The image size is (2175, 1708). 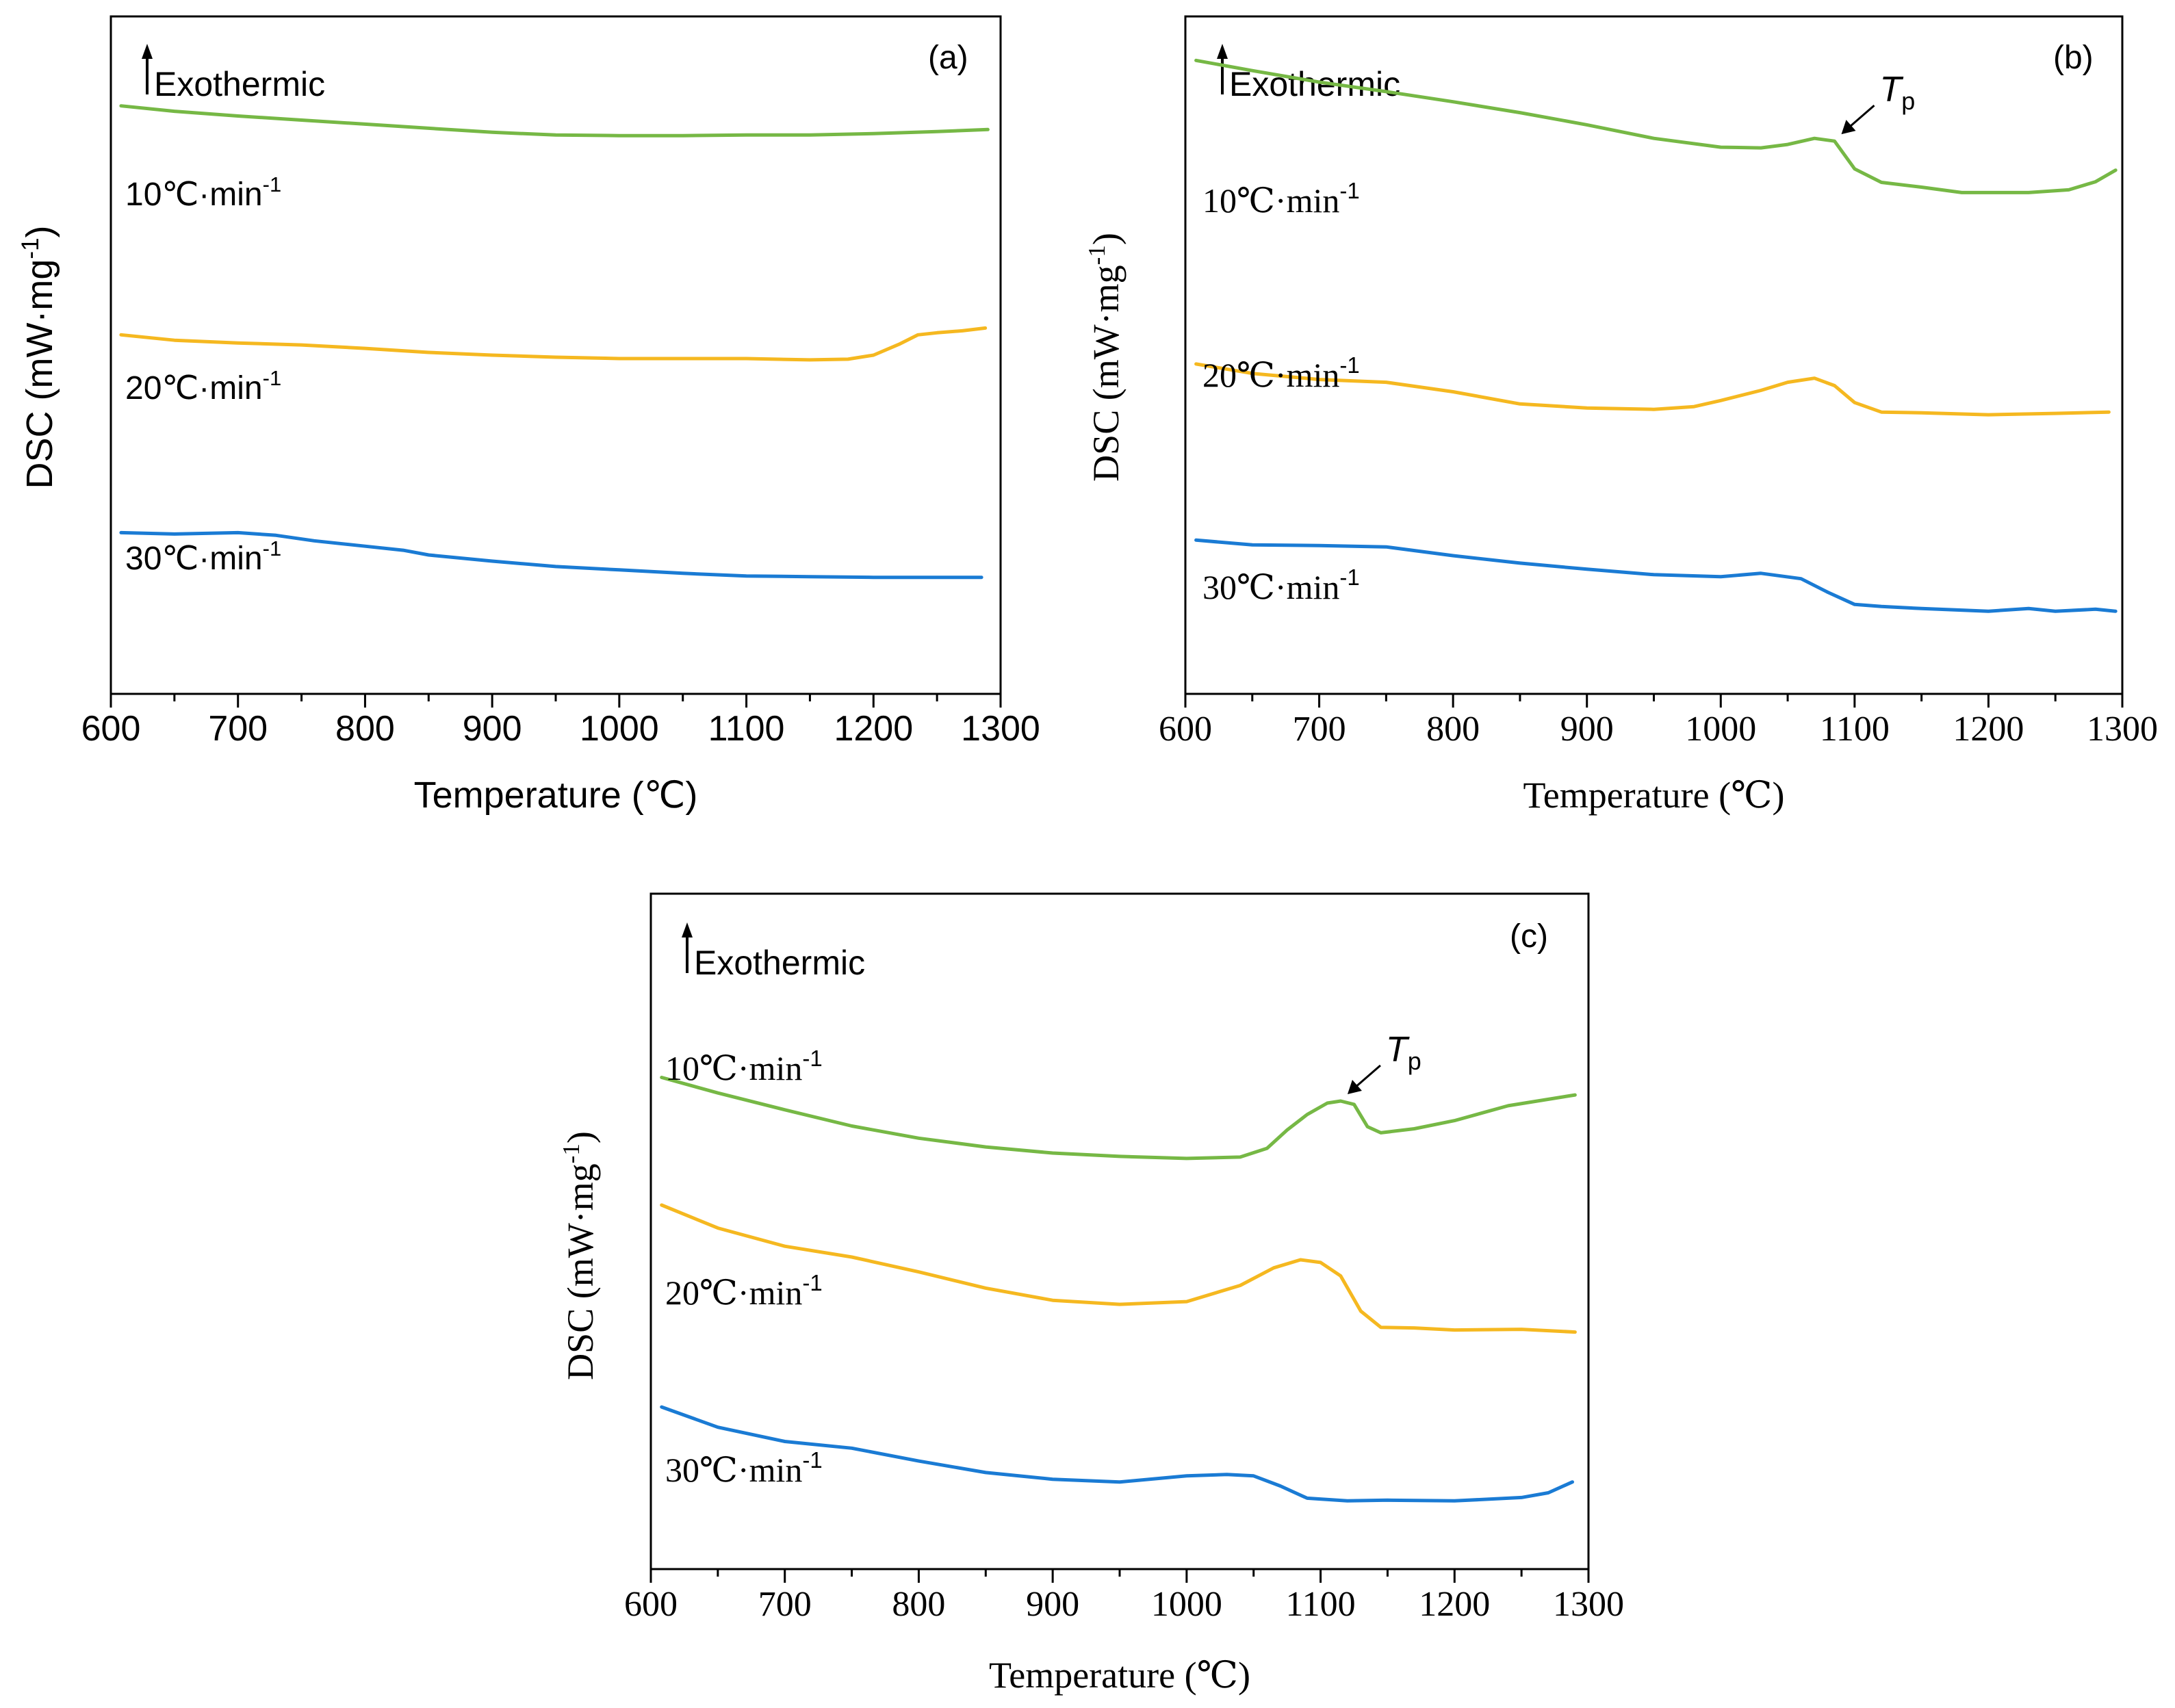 What do you see at coordinates (1529, 937) in the screenshot?
I see `panel-label: (c)` at bounding box center [1529, 937].